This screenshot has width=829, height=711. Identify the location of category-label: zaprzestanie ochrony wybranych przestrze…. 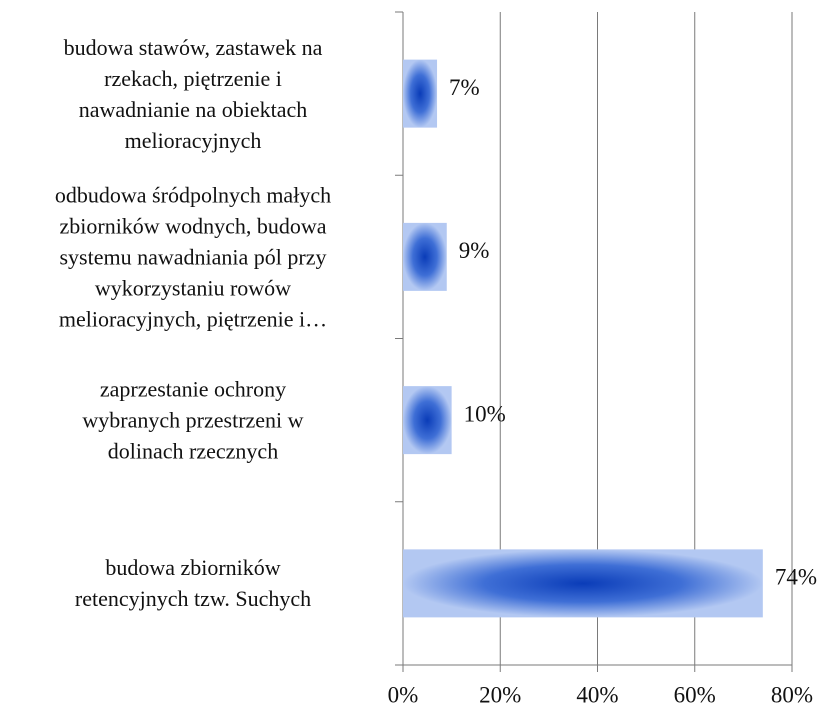
(193, 420).